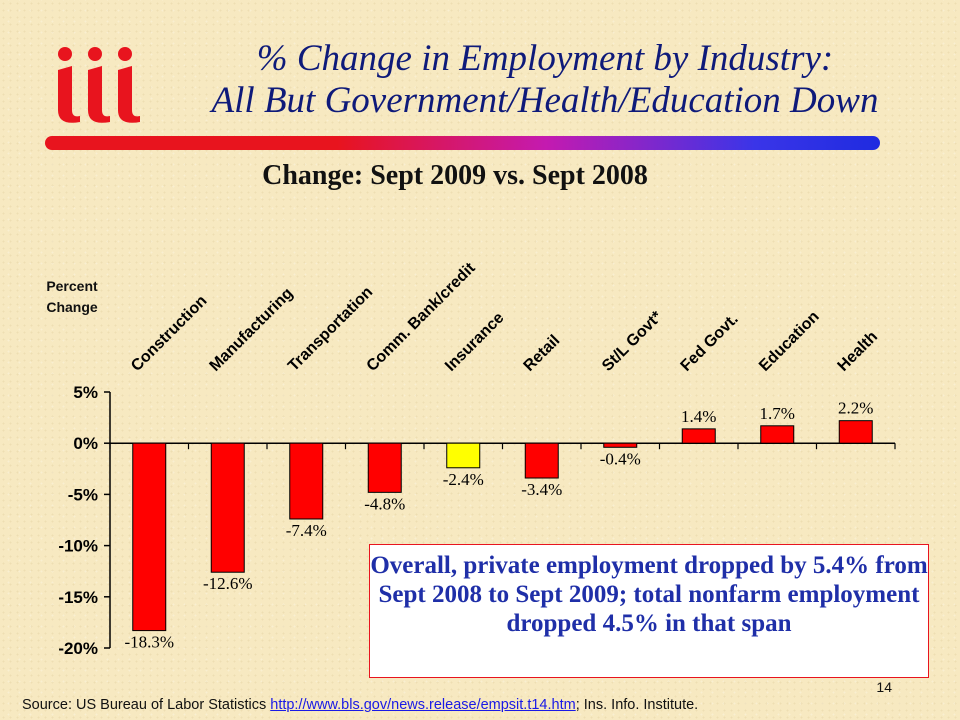 This screenshot has height=720, width=960. I want to click on title-underline-bar, so click(462, 143).